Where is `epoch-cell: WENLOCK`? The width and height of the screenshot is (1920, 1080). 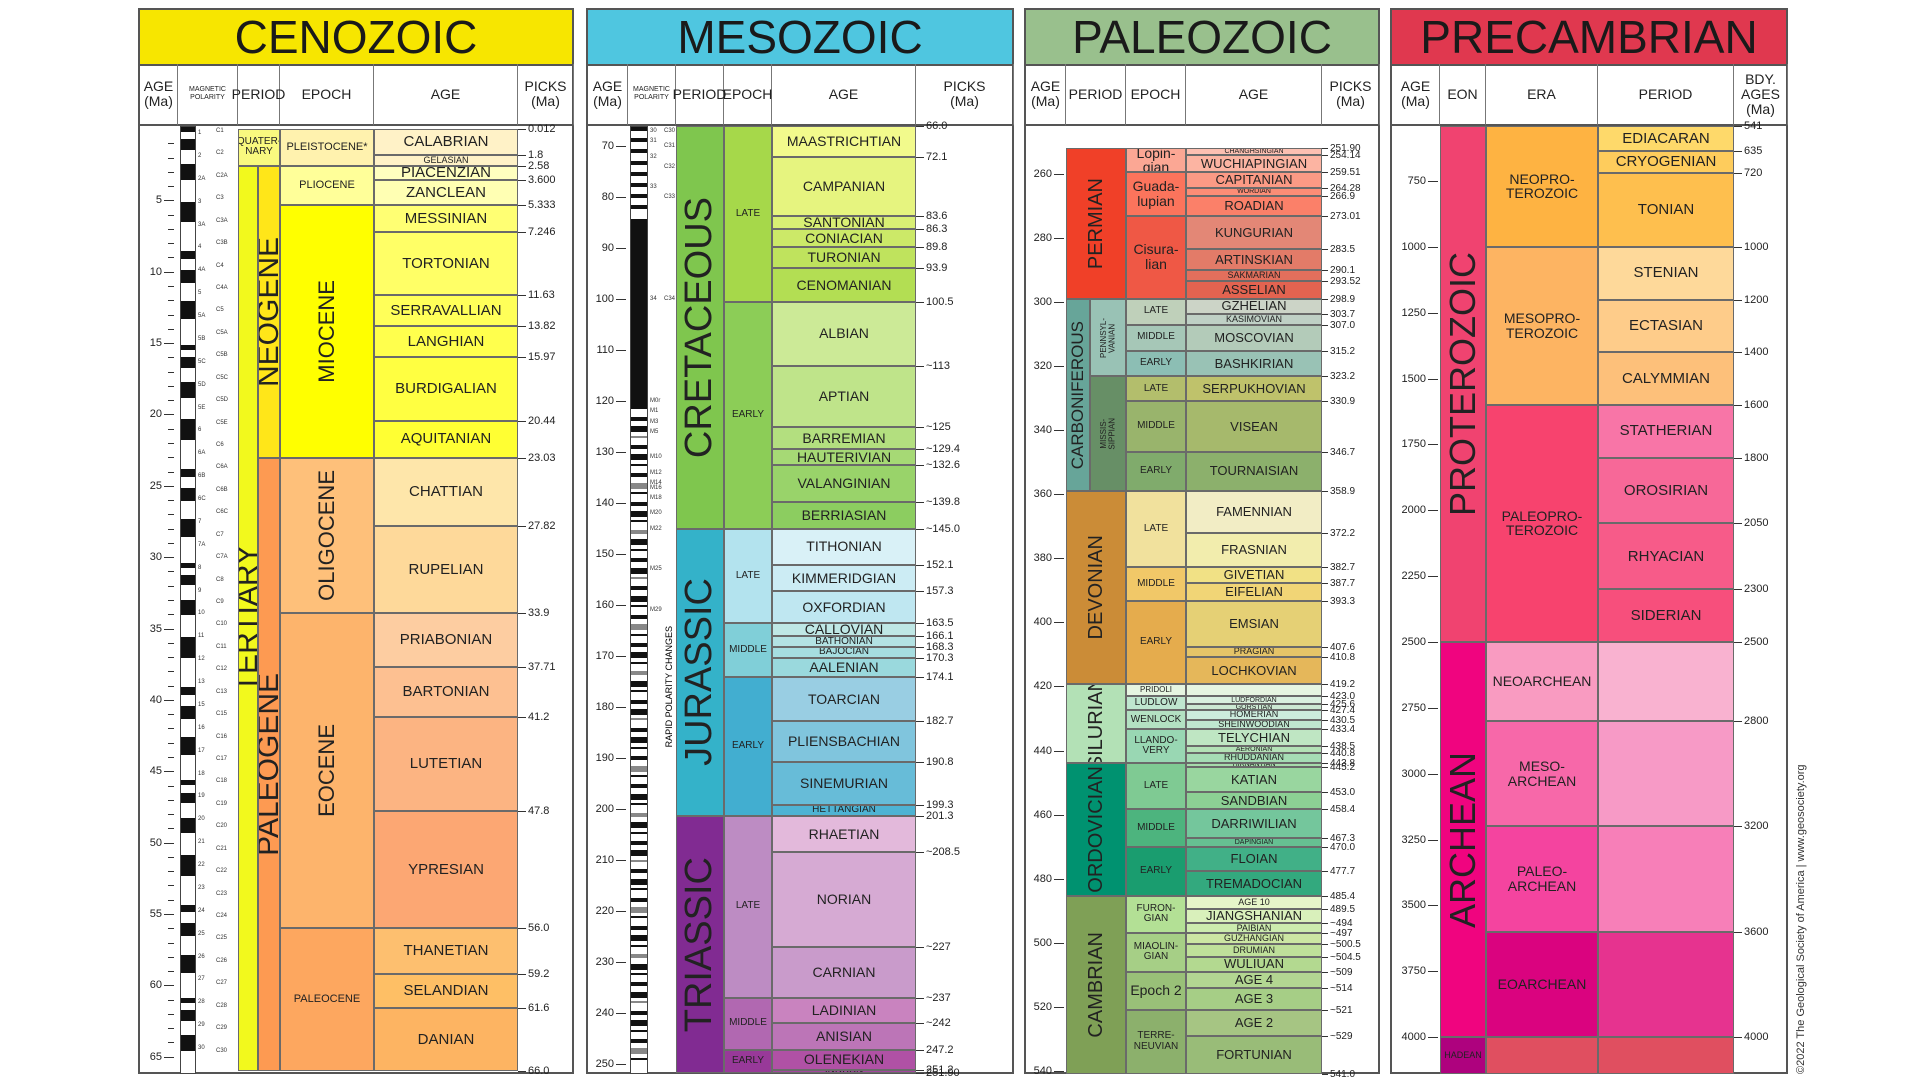 epoch-cell: WENLOCK is located at coordinates (1156, 720).